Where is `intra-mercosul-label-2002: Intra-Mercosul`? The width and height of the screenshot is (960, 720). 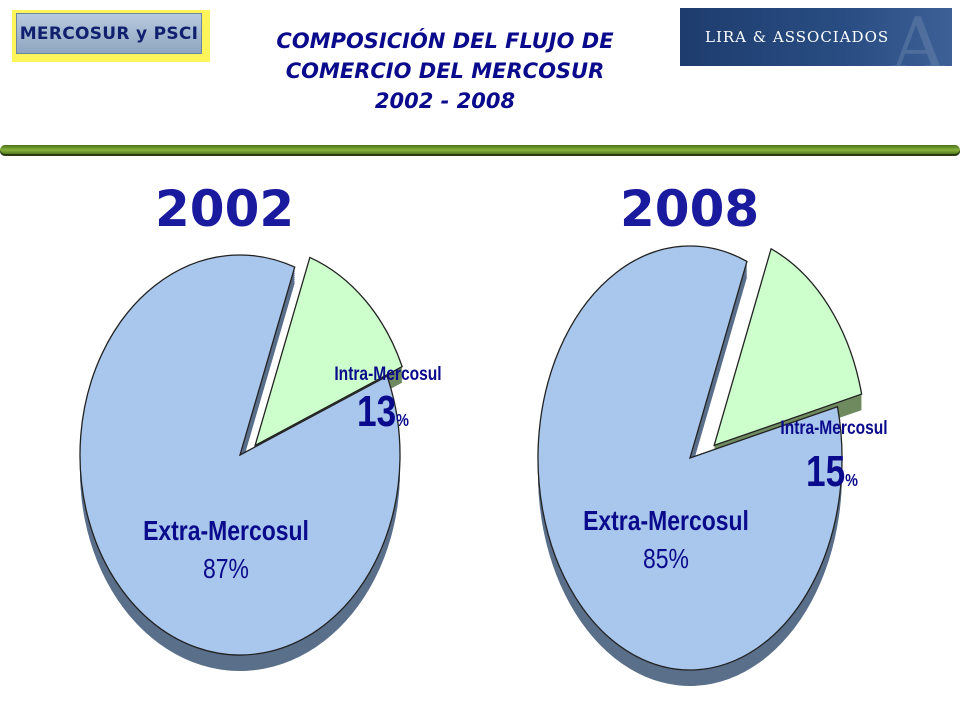
intra-mercosul-label-2002: Intra-Mercosul is located at coordinates (387, 374).